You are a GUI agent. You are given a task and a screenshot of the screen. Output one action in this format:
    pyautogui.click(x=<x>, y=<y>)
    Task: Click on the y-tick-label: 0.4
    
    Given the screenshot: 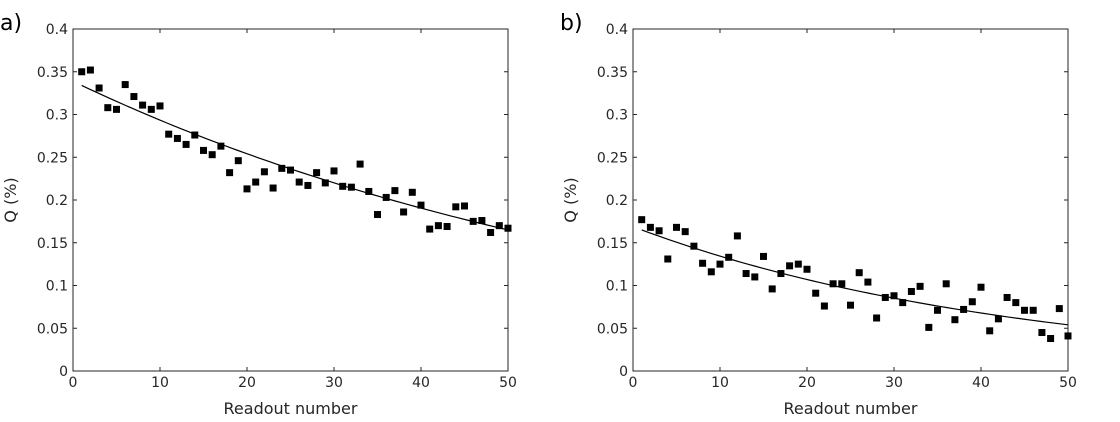 What is the action you would take?
    pyautogui.click(x=57, y=30)
    